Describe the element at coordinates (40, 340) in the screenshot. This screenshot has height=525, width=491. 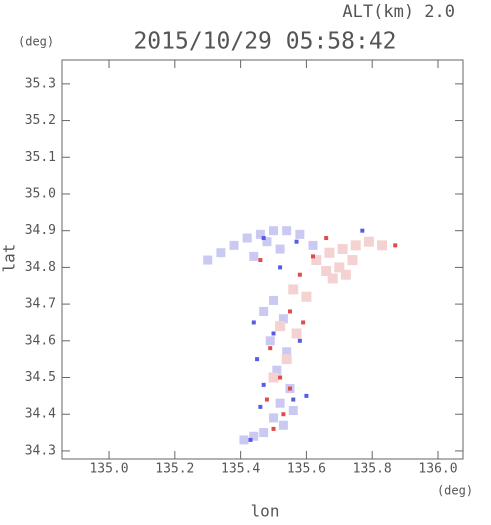
I see `y-tick-label: 34.6` at that location.